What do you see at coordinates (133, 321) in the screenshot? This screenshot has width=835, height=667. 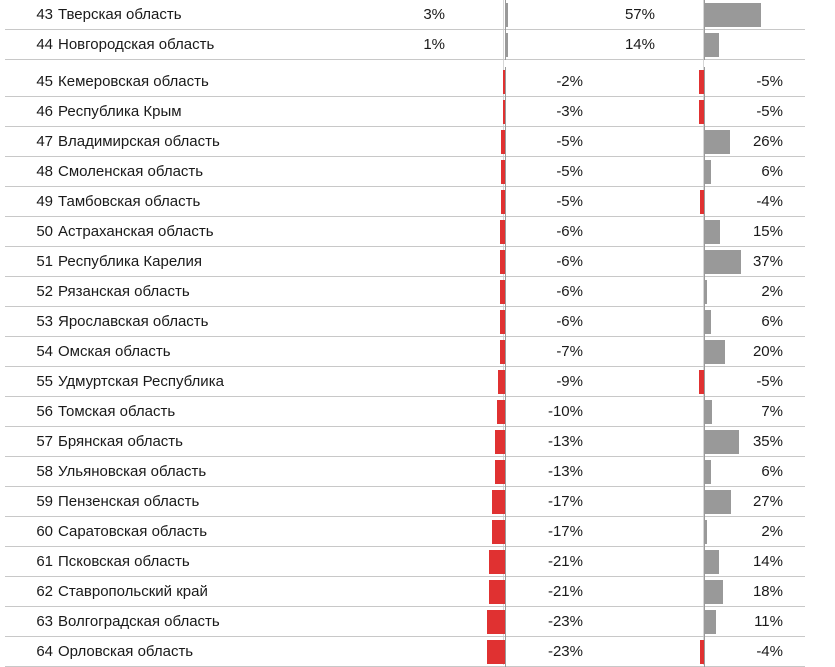 I see `region-name: Ярославская область` at bounding box center [133, 321].